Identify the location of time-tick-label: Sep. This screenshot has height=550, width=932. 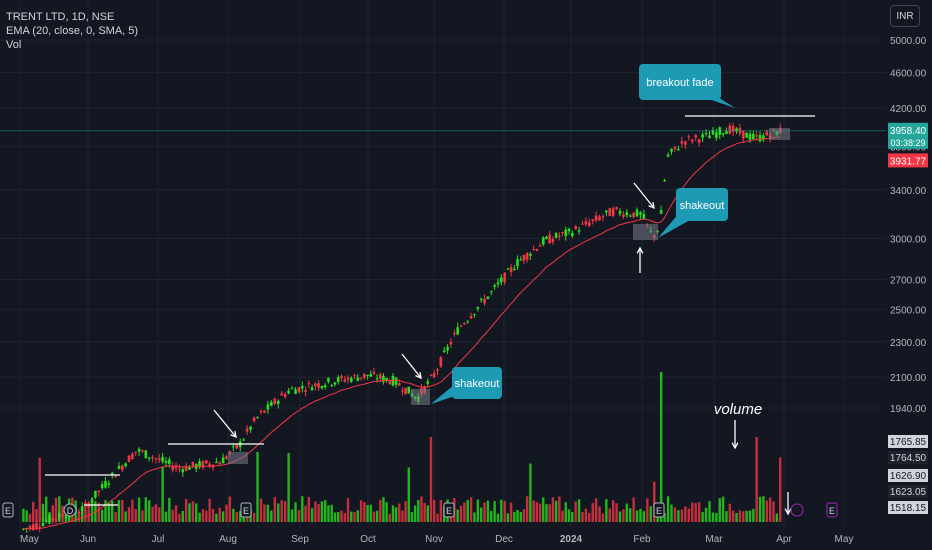
(300, 539).